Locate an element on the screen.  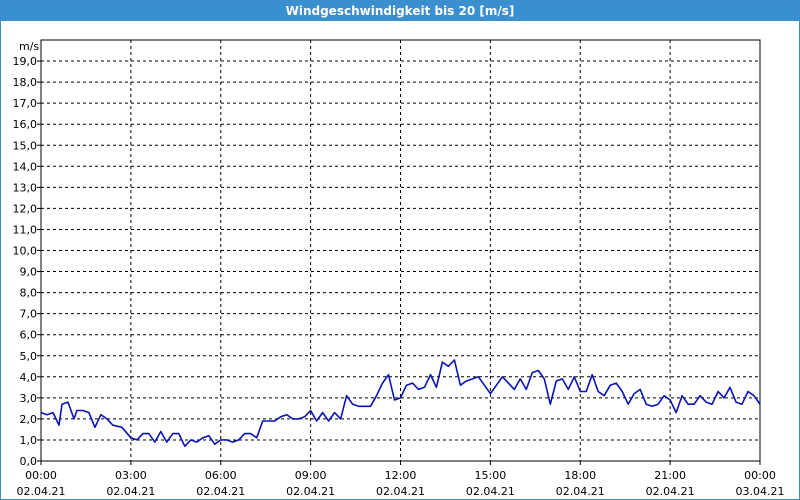
x-tick-time-label: 15:00 is located at coordinates (491, 475).